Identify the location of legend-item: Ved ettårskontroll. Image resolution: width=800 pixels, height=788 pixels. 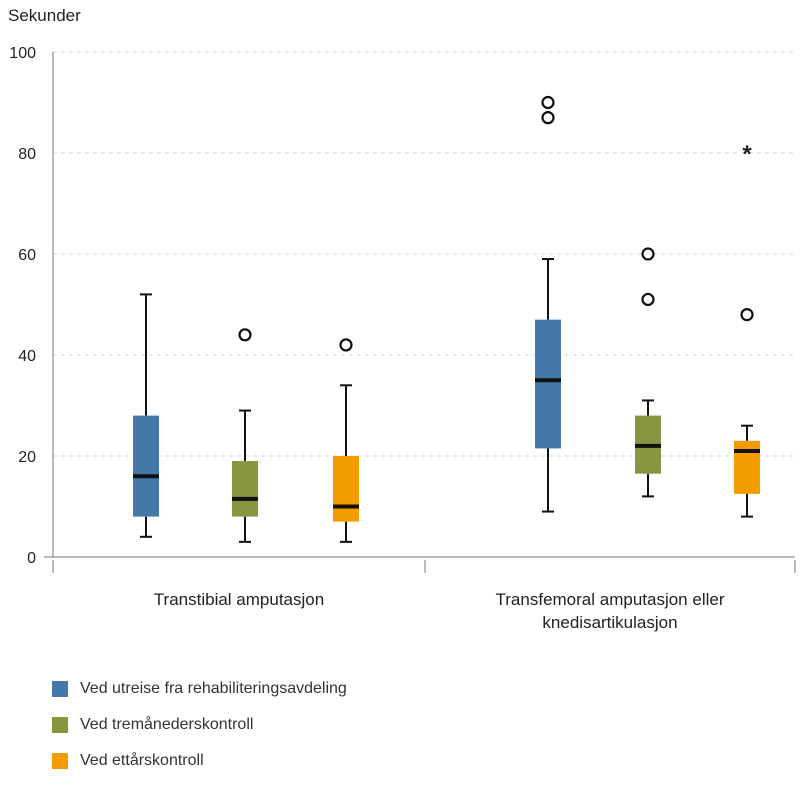
(199, 761).